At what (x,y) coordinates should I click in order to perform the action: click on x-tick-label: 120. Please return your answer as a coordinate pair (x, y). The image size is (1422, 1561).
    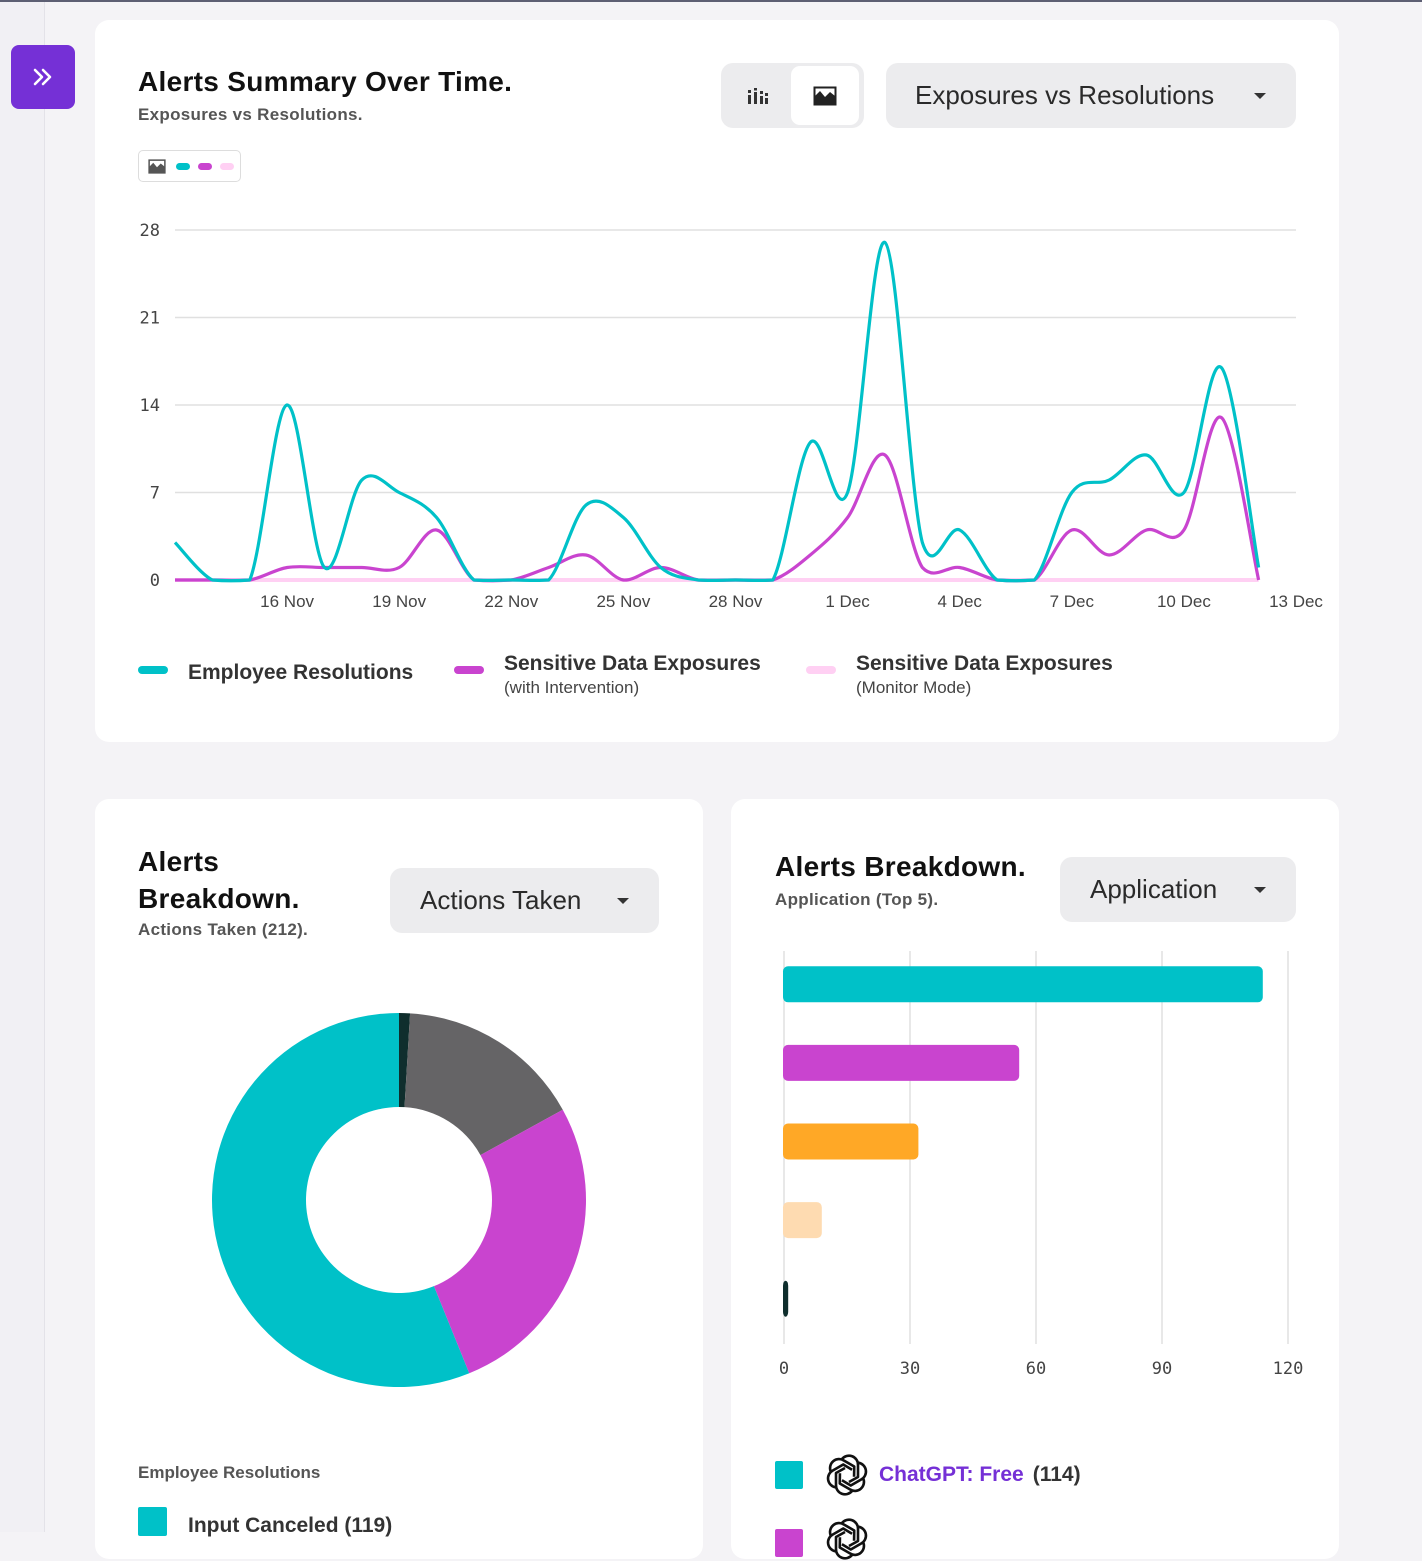
    Looking at the image, I should click on (1288, 1369).